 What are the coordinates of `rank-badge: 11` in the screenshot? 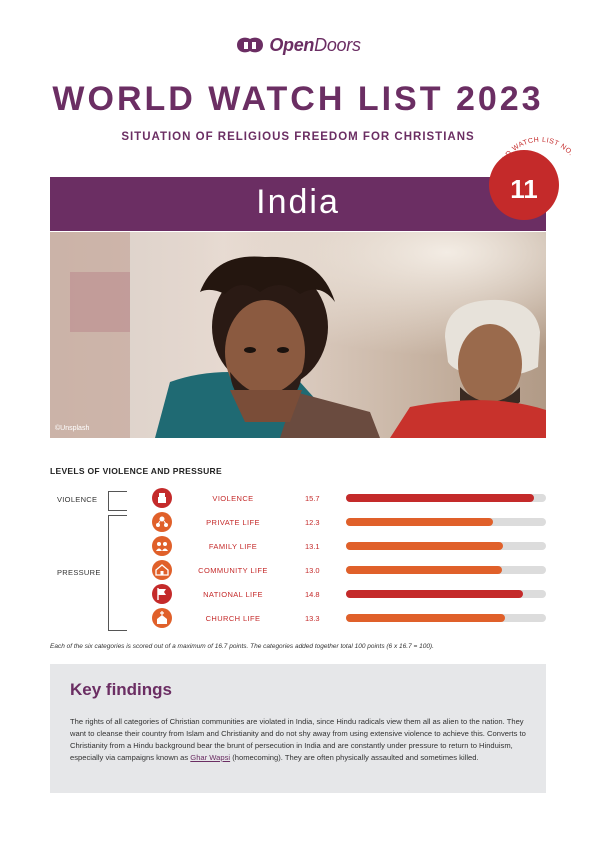 It's located at (524, 185).